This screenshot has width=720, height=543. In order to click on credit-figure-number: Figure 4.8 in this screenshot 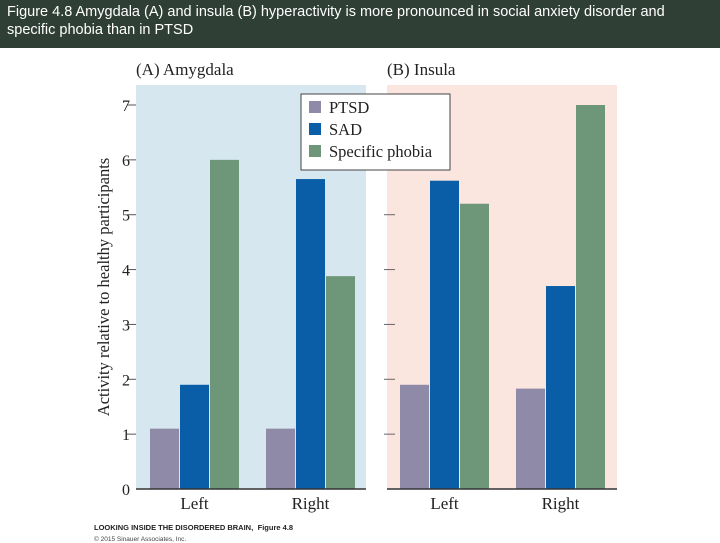, I will do `click(275, 527)`.